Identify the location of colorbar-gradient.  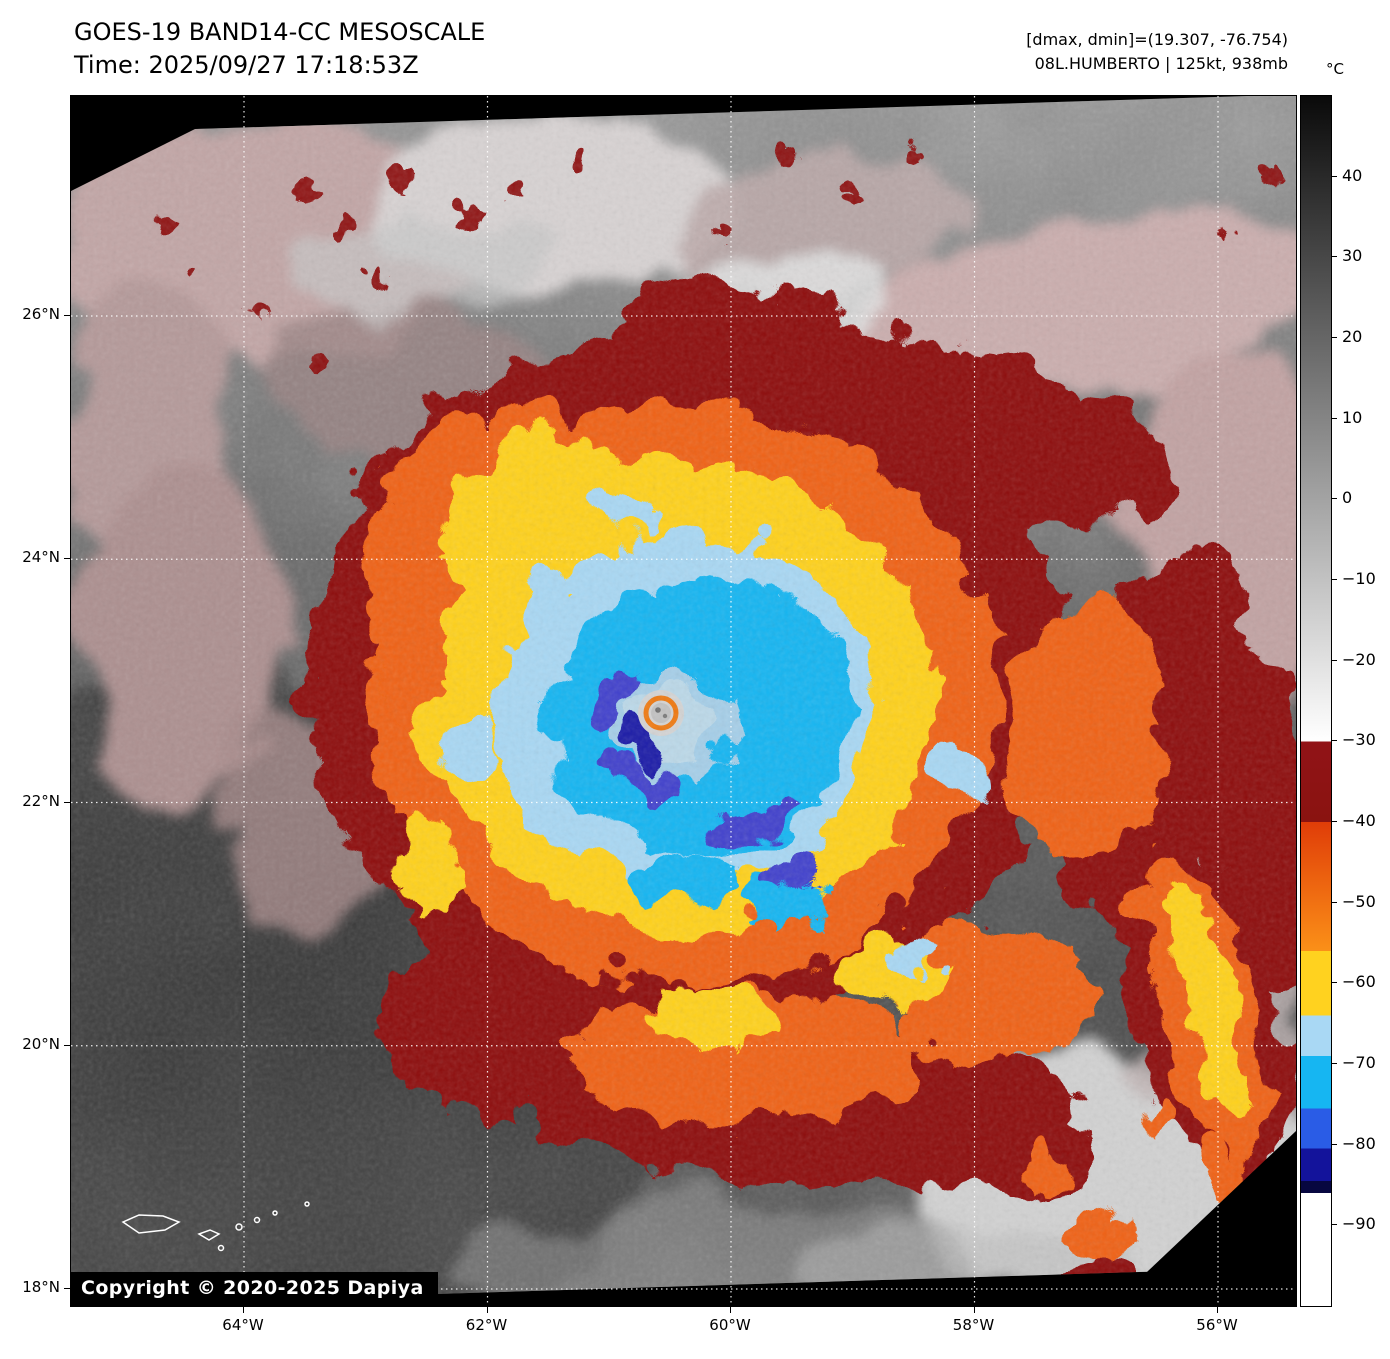
(1316, 701).